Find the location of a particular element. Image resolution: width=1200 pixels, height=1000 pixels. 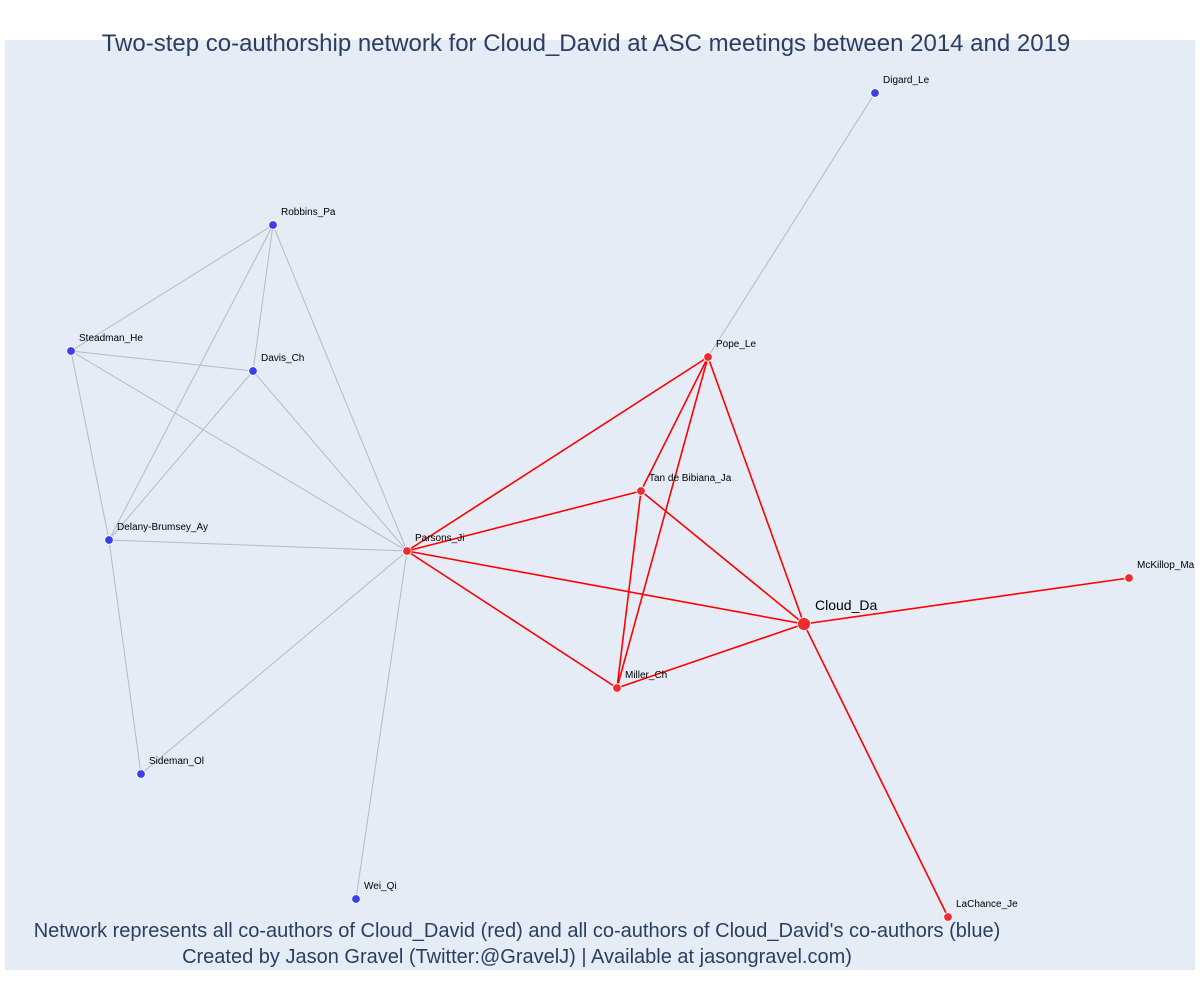

node-label-cloud-da: Cloud_Da is located at coordinates (846, 605).